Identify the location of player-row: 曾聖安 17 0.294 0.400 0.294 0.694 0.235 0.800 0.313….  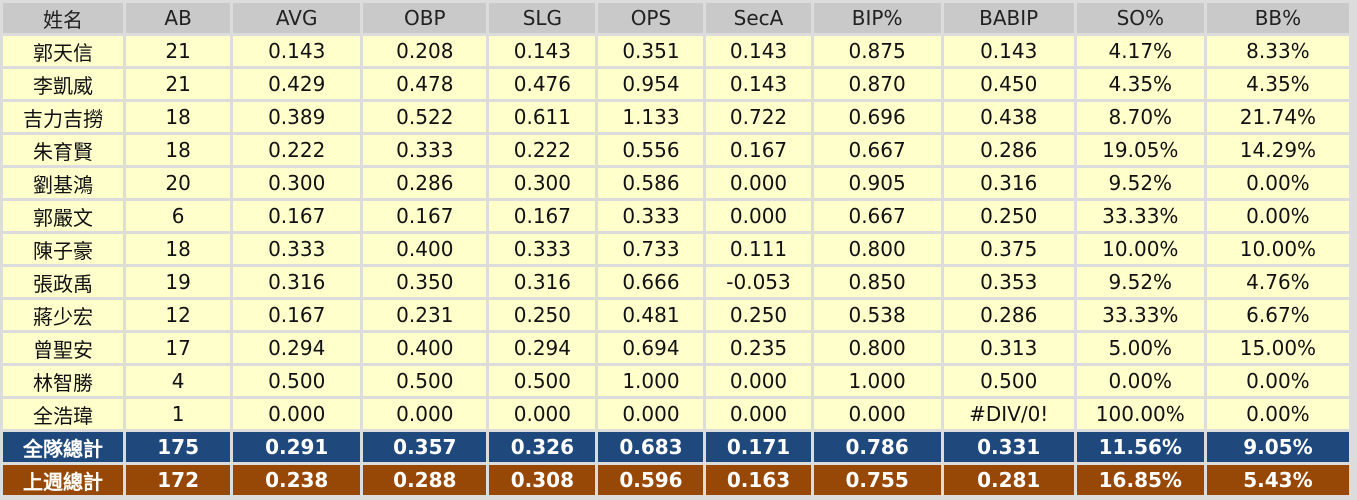
(676, 348).